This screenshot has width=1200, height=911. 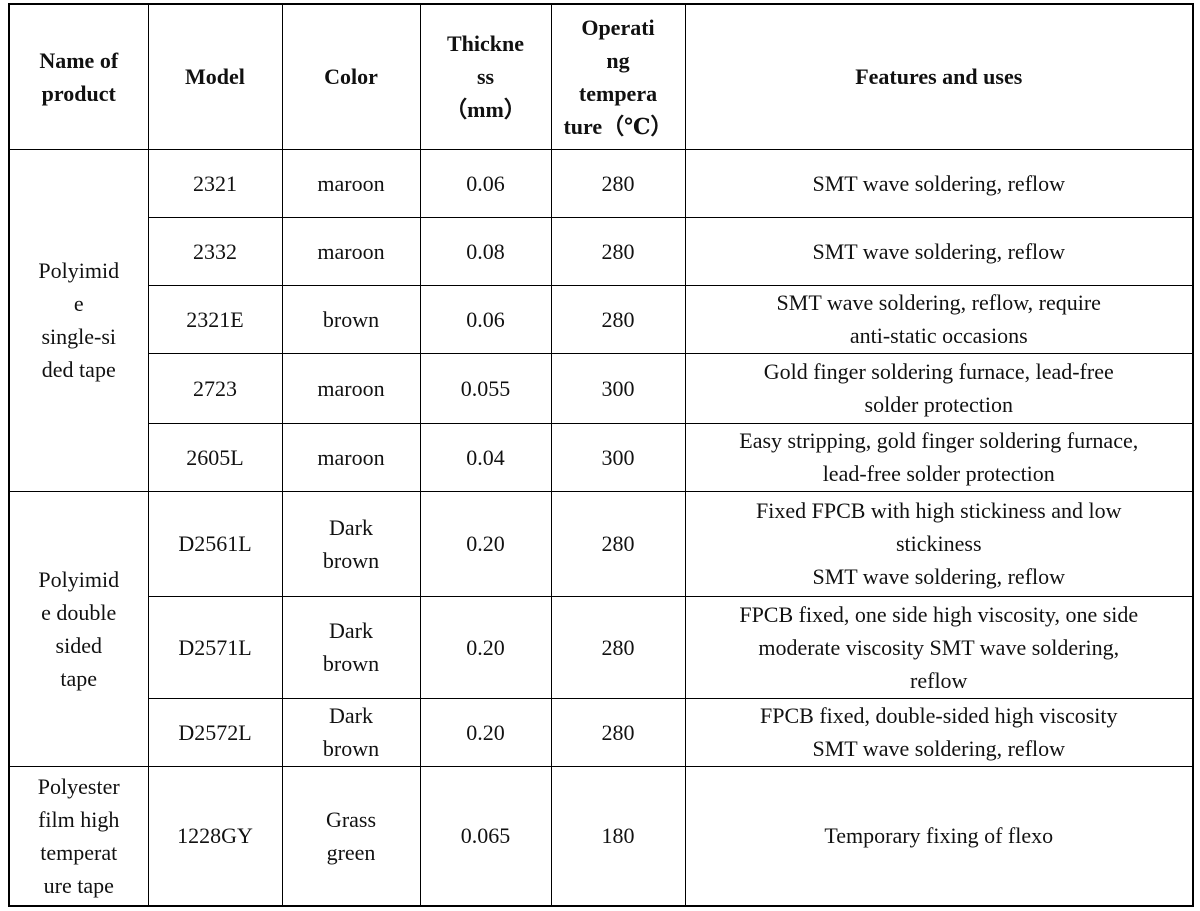 I want to click on header-cell: Model, so click(x=215, y=76).